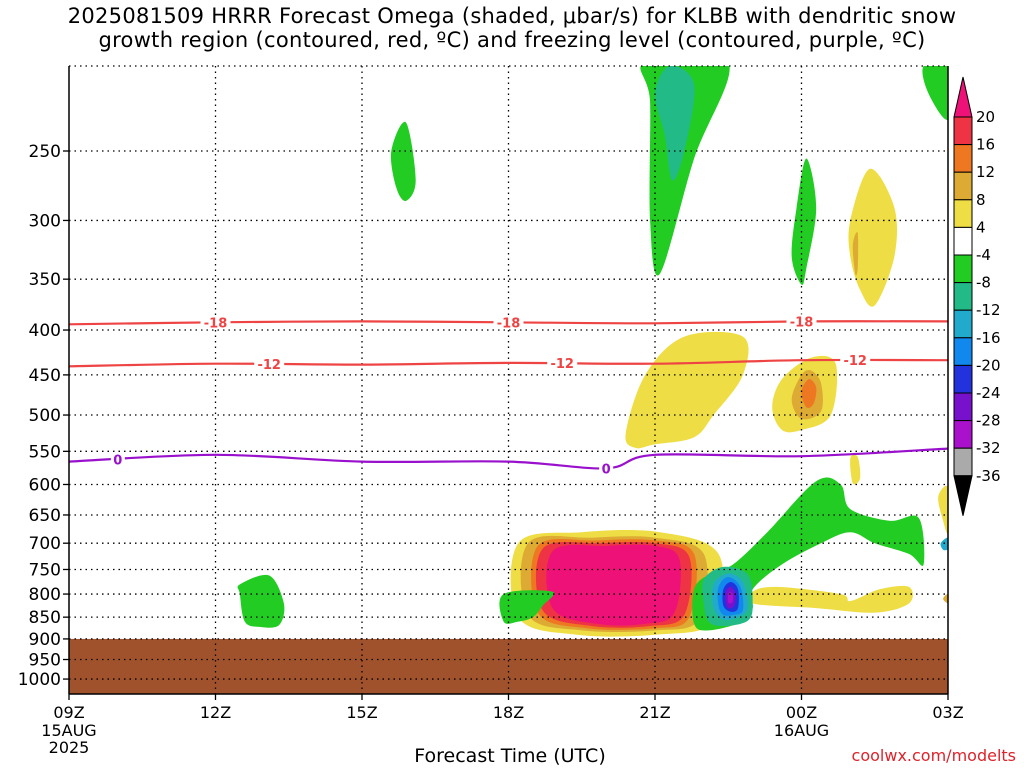  I want to click on y-tick-label: 250, so click(45, 152).